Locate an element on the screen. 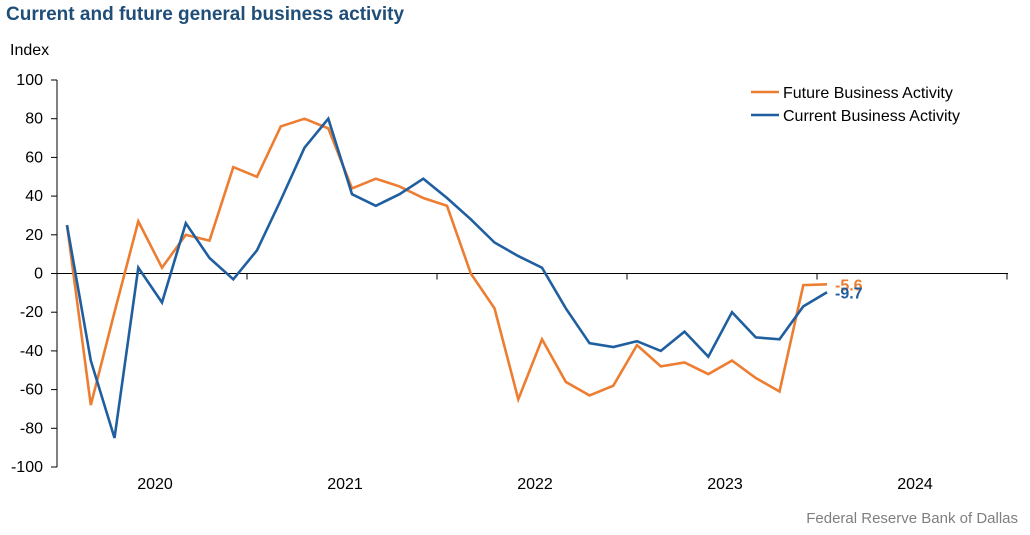 The height and width of the screenshot is (535, 1030). x-tick-label: 2023 is located at coordinates (725, 484).